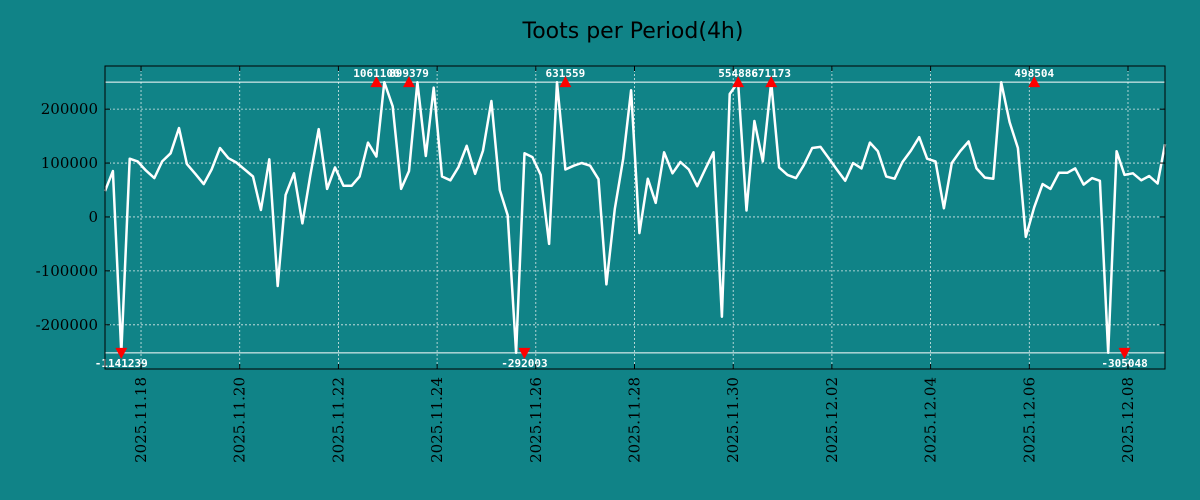 This screenshot has width=1200, height=500. Describe the element at coordinates (409, 73) in the screenshot. I see `peak-label: 899379` at that location.